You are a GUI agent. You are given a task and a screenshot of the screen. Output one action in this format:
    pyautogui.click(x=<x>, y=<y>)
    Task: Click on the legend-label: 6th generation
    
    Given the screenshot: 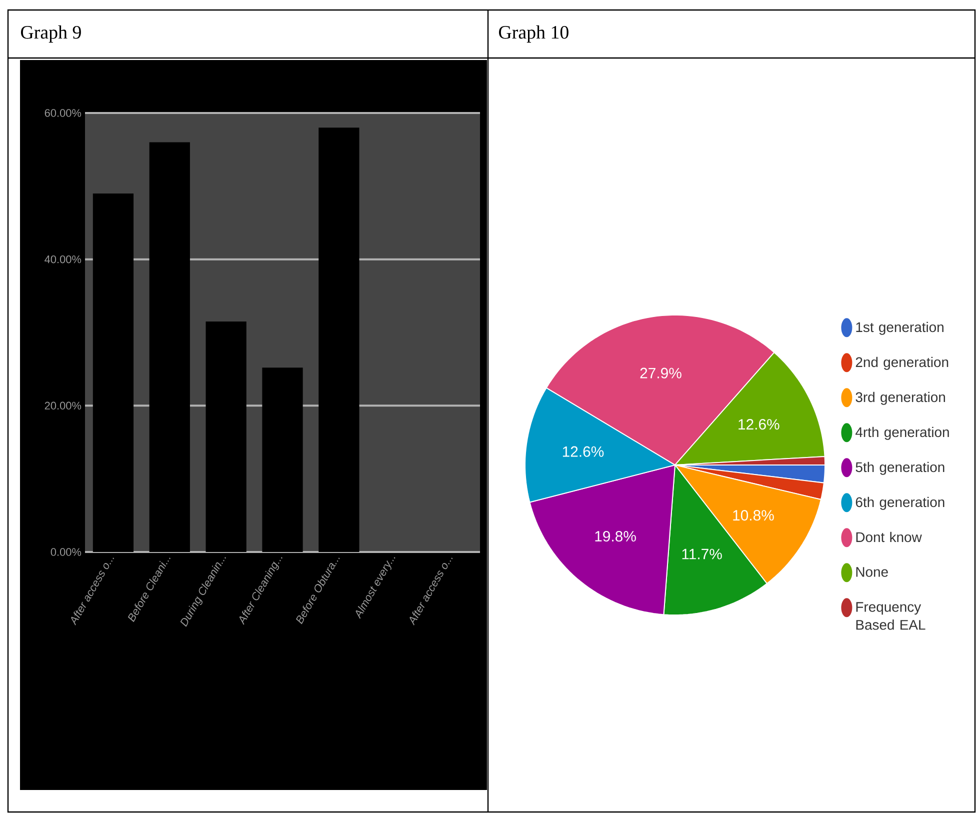 What is the action you would take?
    pyautogui.click(x=900, y=503)
    